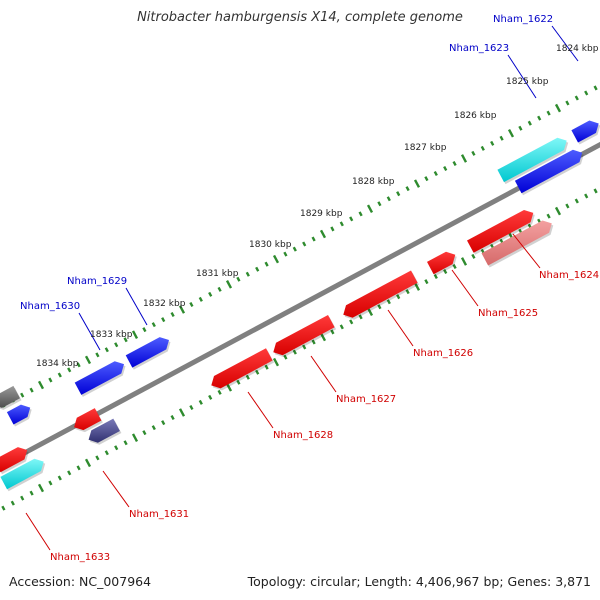 The width and height of the screenshot is (600, 600). Describe the element at coordinates (159, 514) in the screenshot. I see `reverse-gene-label: Nham_1631` at that location.